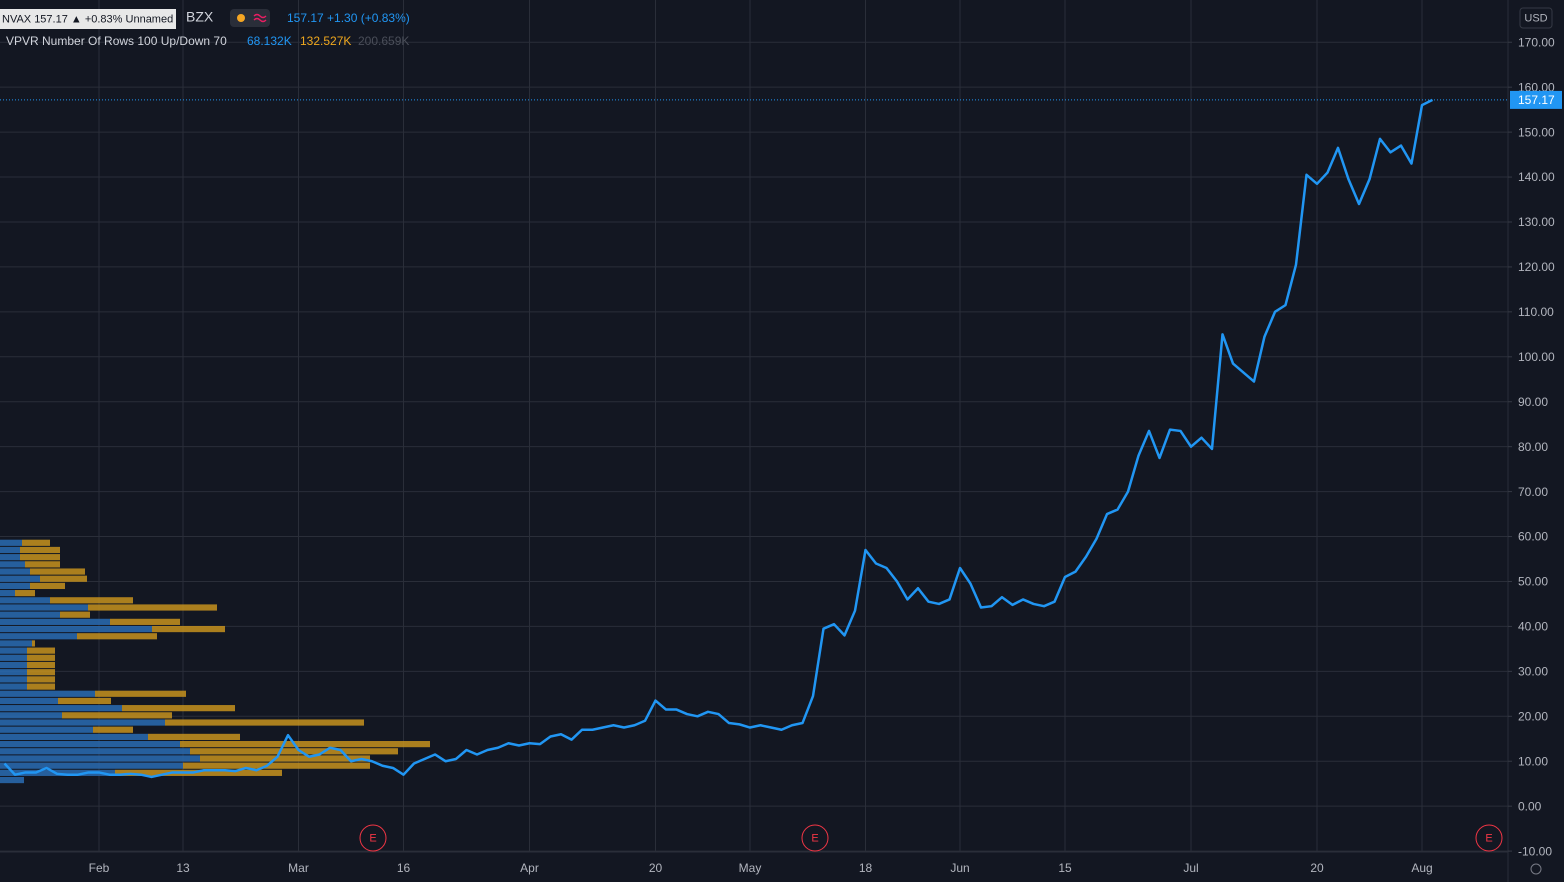  Describe the element at coordinates (1533, 492) in the screenshot. I see `y-tick-label: 70.00` at that location.